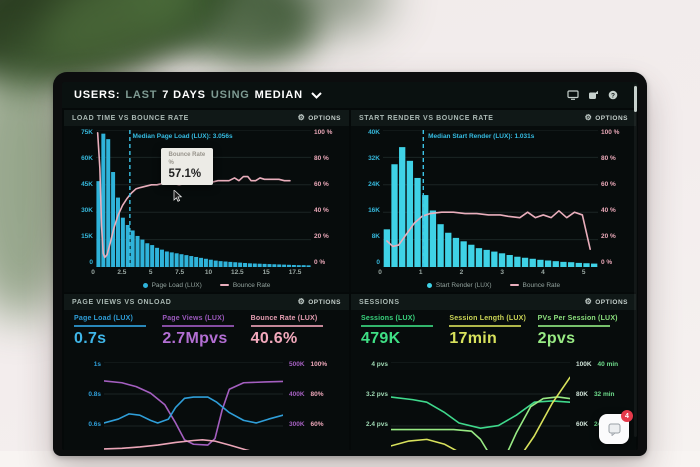  Describe the element at coordinates (295, 272) in the screenshot. I see `x-tick-label: 17.5` at that location.